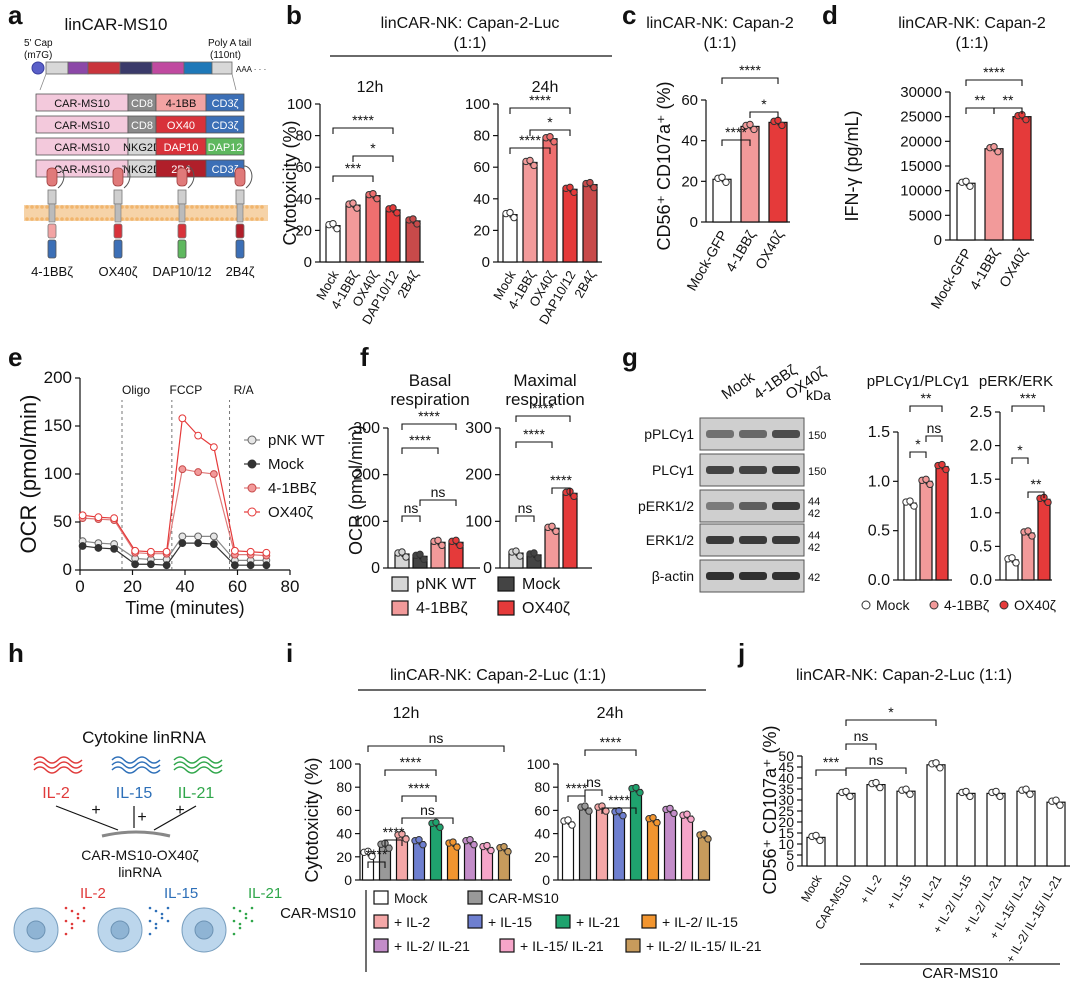  What do you see at coordinates (786, 811) in the screenshot?
I see `y-tick-label: 25` at bounding box center [786, 811].